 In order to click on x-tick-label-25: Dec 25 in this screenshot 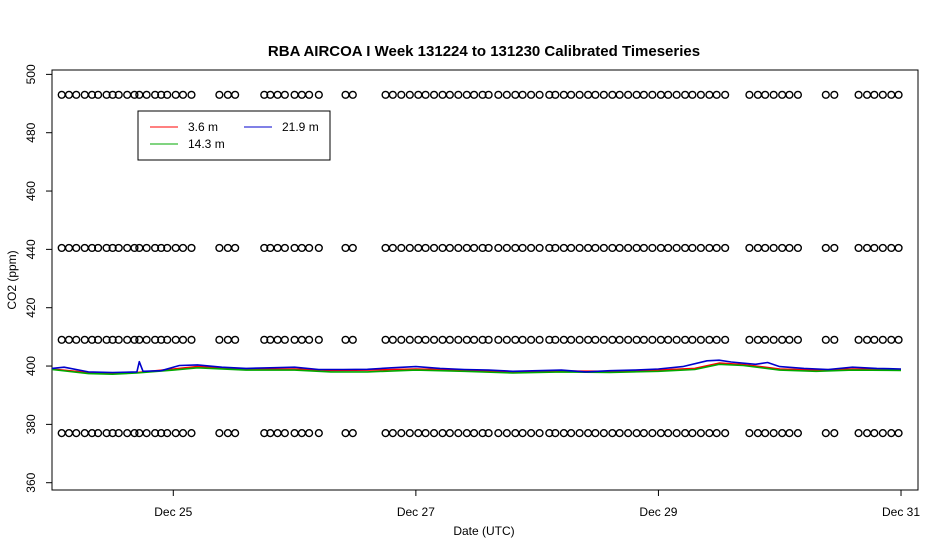, I will do `click(173, 512)`.